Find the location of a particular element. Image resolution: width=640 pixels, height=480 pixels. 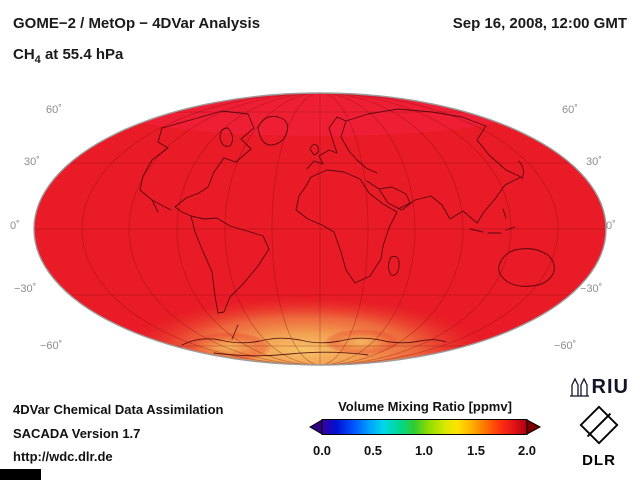

lat-label-right-30: 30˚ is located at coordinates (594, 162).